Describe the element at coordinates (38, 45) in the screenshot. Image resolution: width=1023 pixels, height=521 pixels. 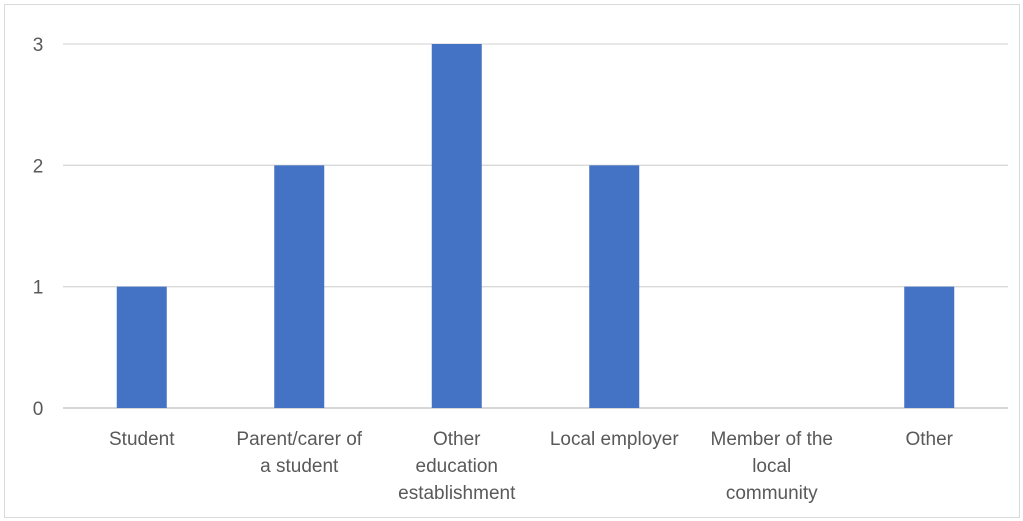
I see `y-tick-label: 3` at that location.